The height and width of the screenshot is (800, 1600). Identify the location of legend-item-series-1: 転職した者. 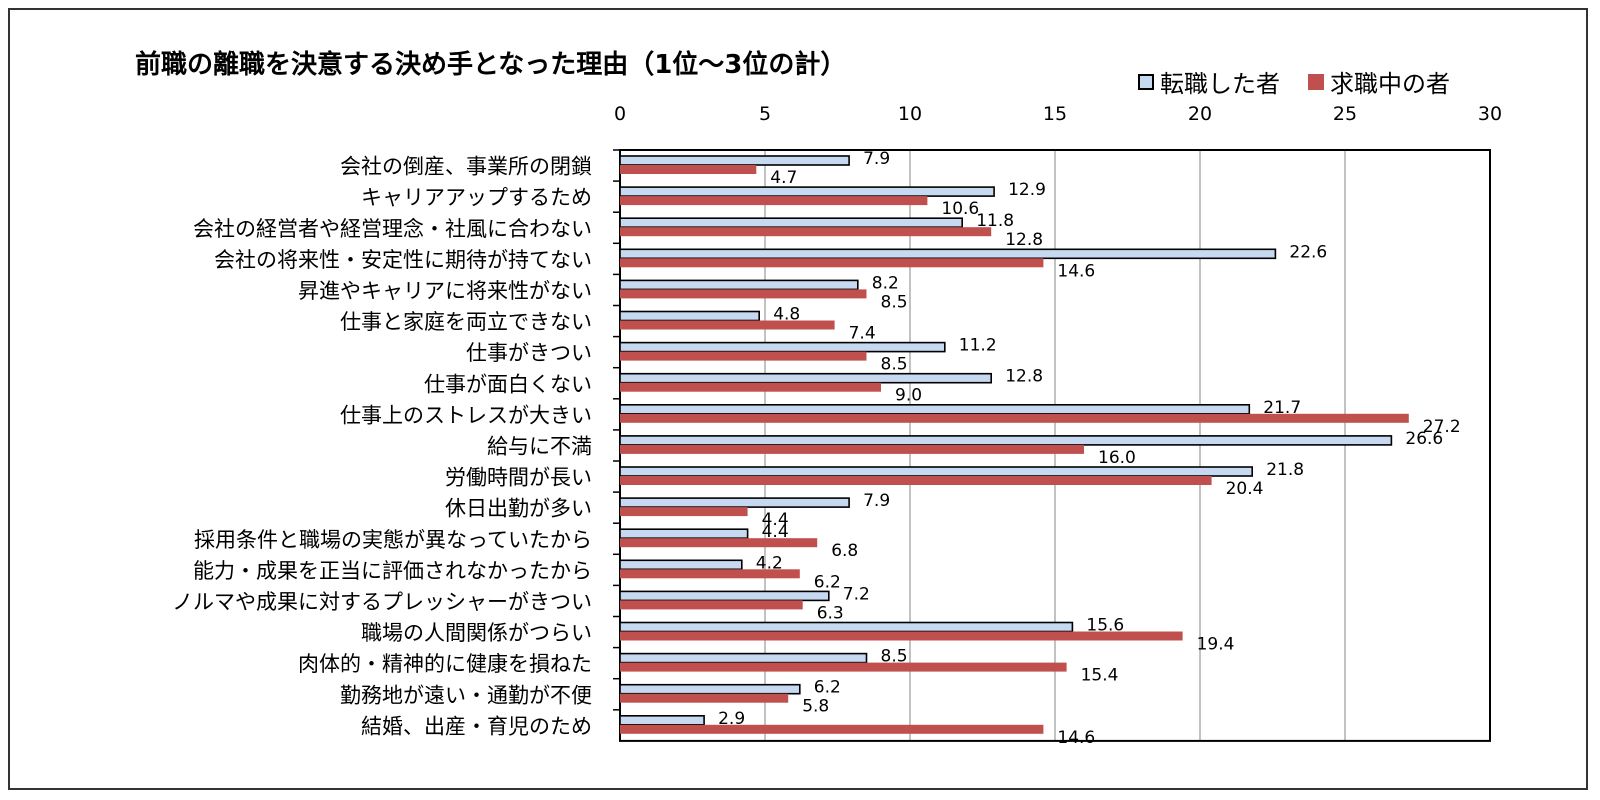
(1209, 81).